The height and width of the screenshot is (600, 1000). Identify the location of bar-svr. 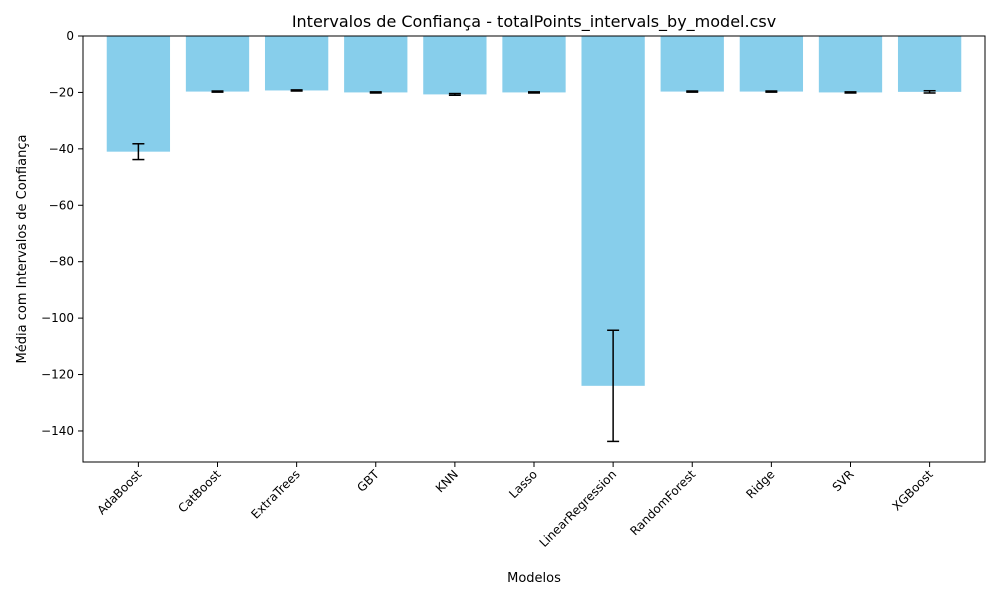
(850, 64).